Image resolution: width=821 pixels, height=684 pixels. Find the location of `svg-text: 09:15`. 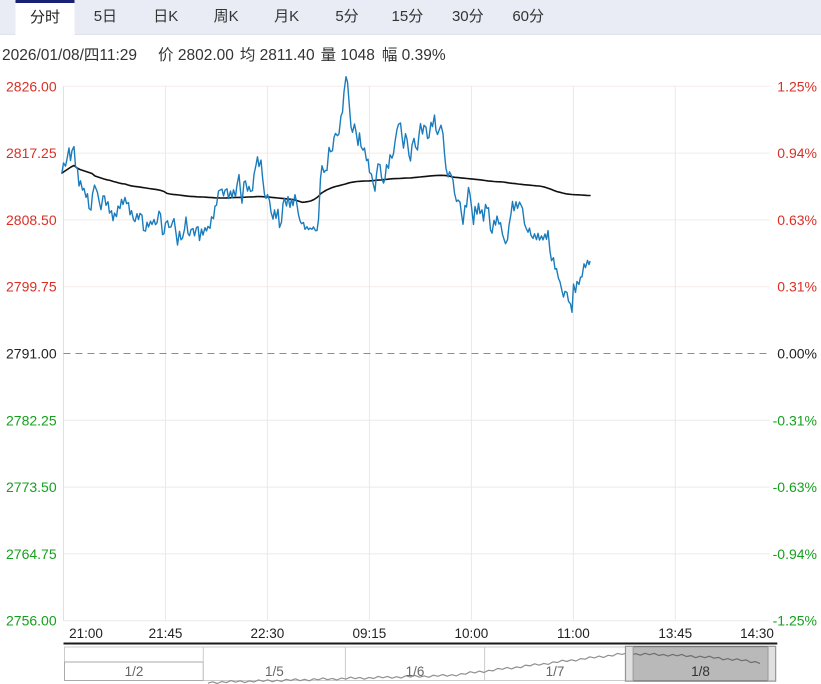

svg-text: 09:15 is located at coordinates (370, 633).